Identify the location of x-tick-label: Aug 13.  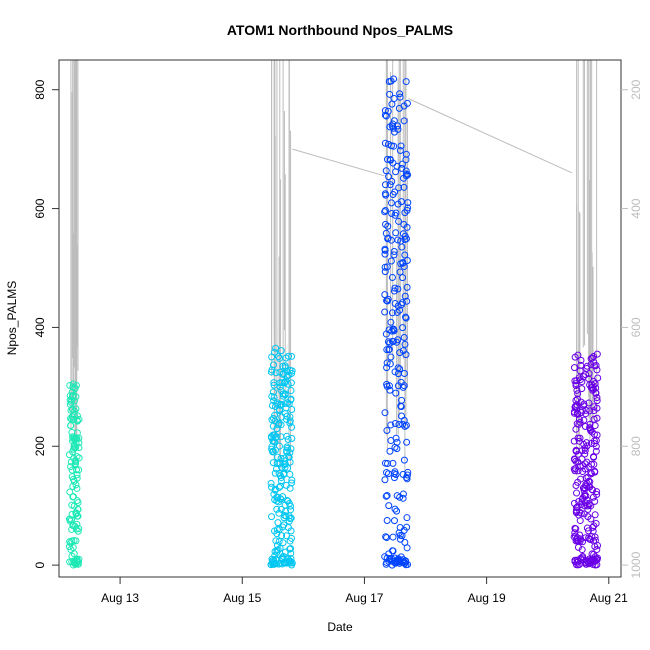
(120, 598).